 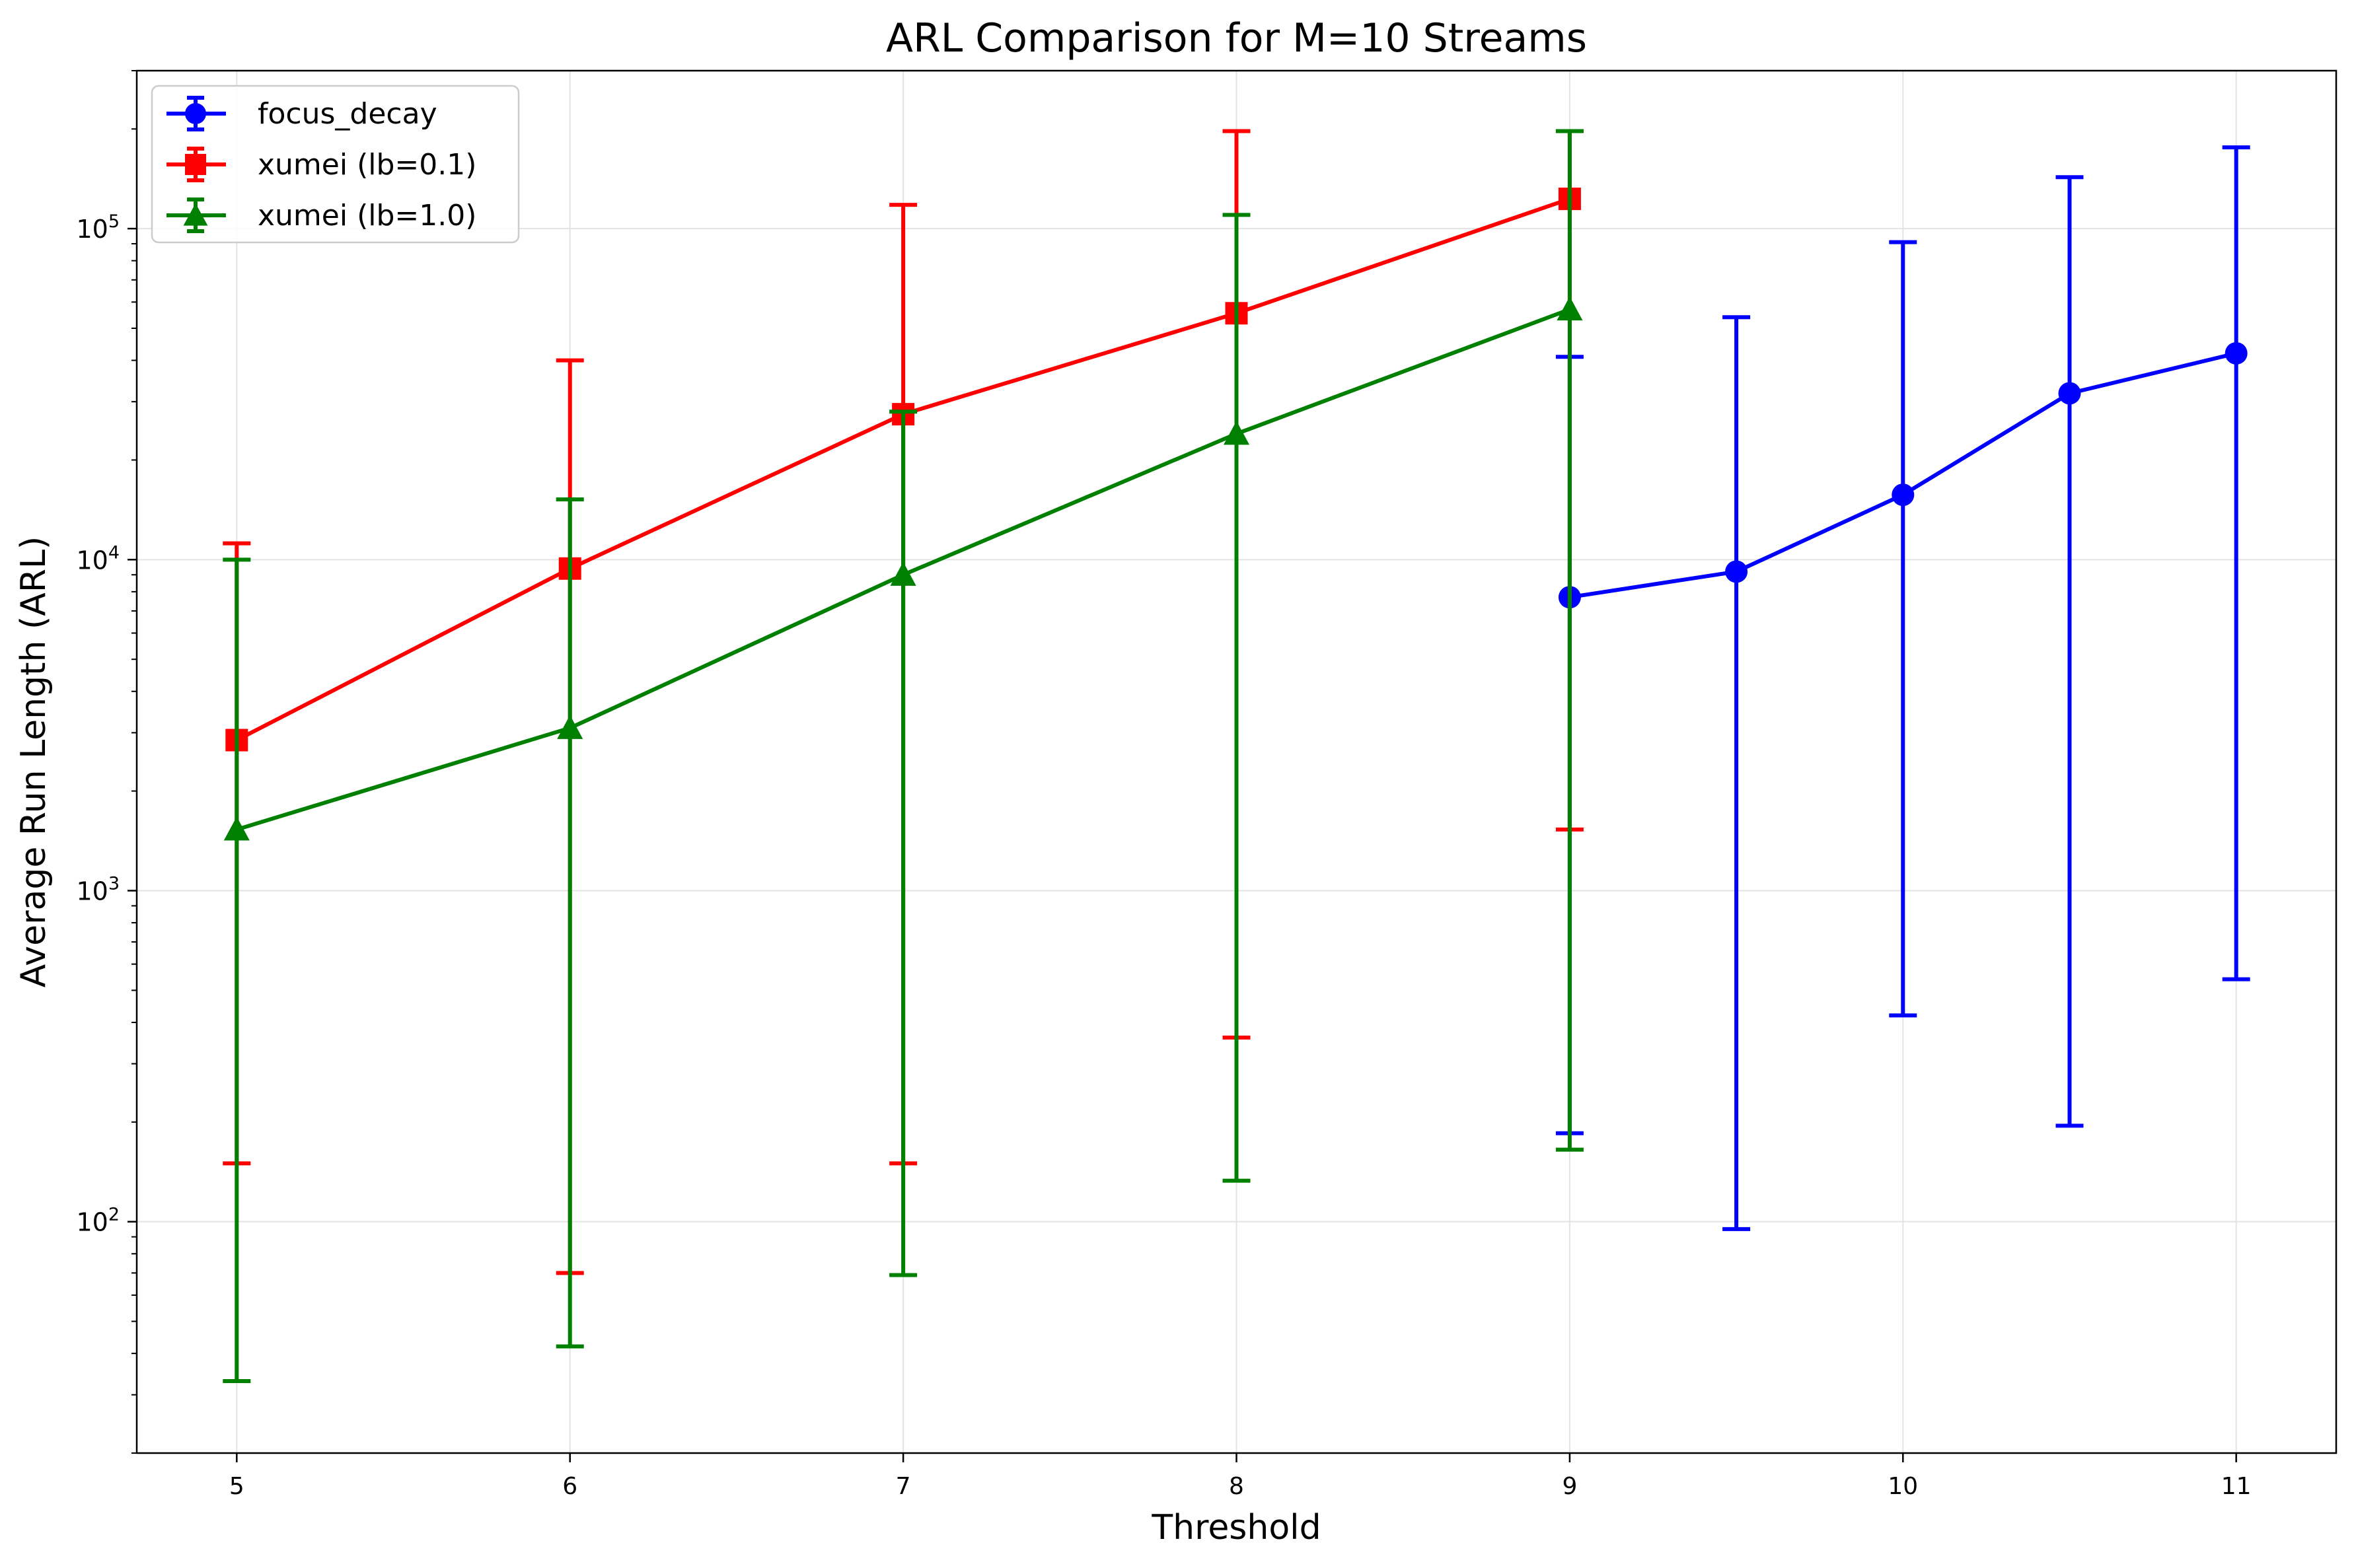 What do you see at coordinates (98, 889) in the screenshot?
I see `y-tick-label: 10³` at bounding box center [98, 889].